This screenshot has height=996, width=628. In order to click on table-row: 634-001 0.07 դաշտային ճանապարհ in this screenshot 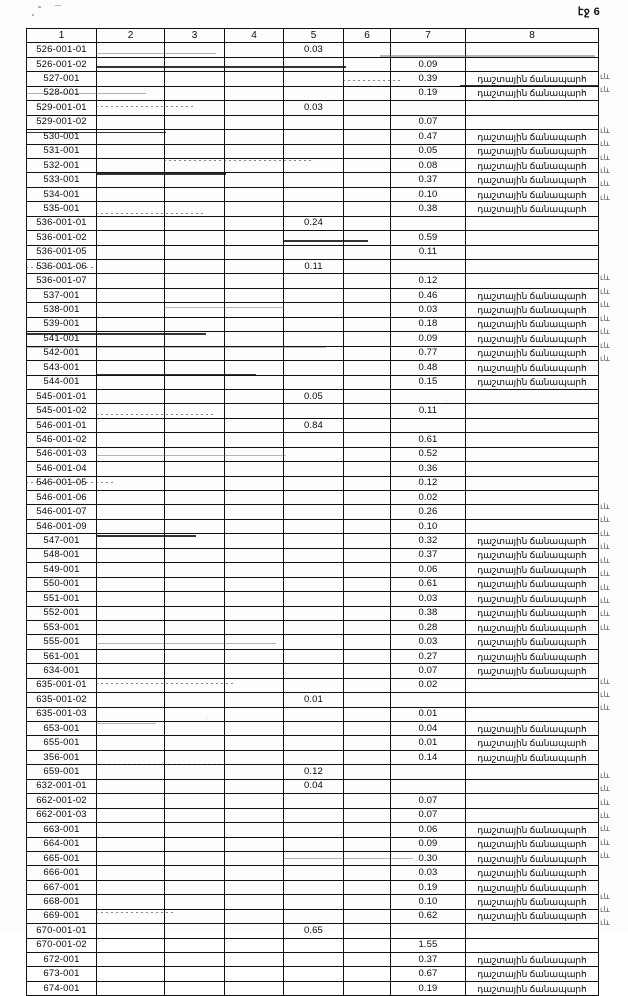, I will do `click(312, 671)`.